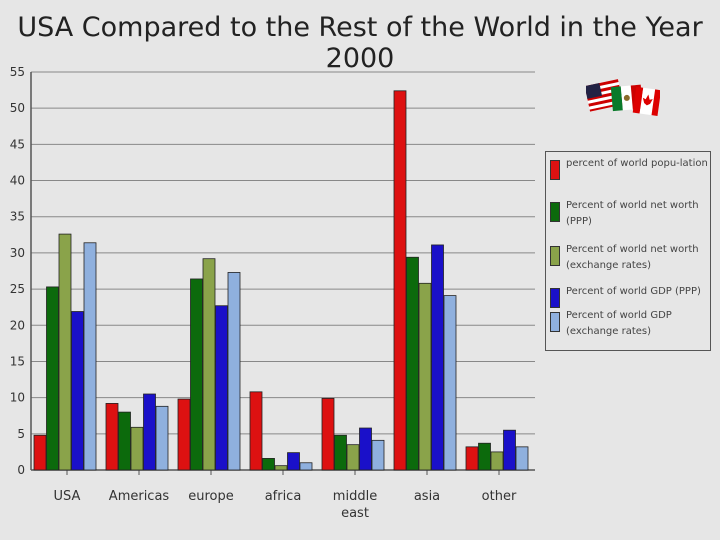 The width and height of the screenshot is (720, 540). Describe the element at coordinates (499, 496) in the screenshot. I see `x-tick-label: other` at that location.